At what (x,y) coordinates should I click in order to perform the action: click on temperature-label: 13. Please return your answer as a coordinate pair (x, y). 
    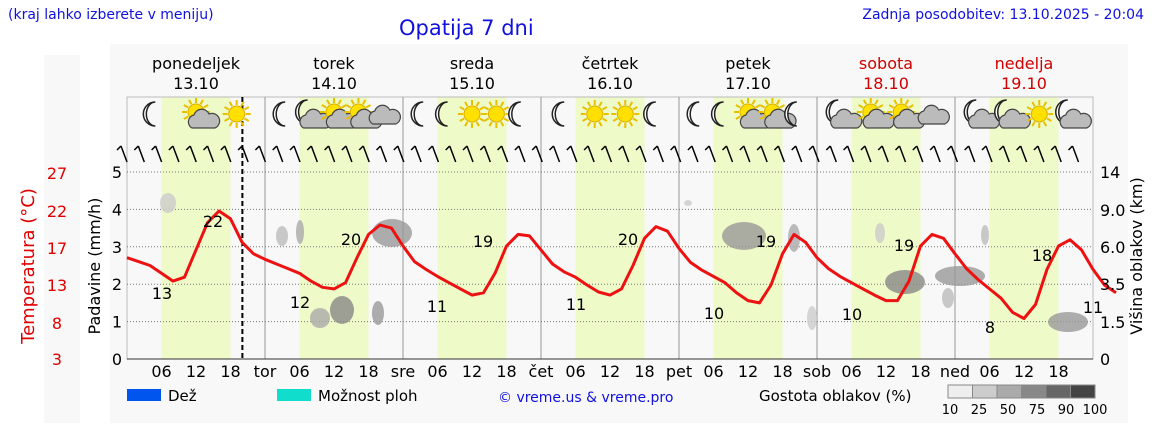
    Looking at the image, I should click on (162, 293).